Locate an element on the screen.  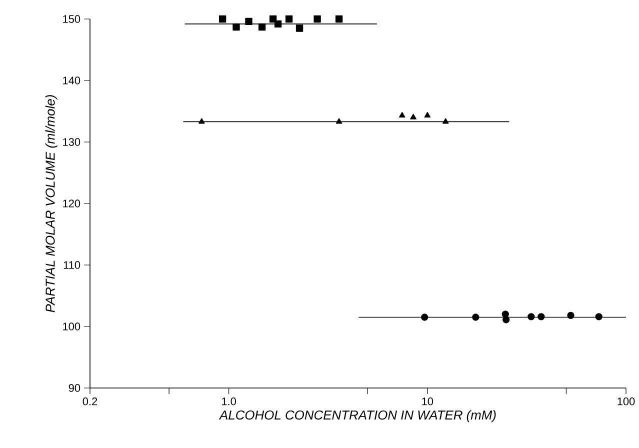
y-axis-title: PARTIAL MOLAR VOLUME (ml/mole) is located at coordinates (51, 203).